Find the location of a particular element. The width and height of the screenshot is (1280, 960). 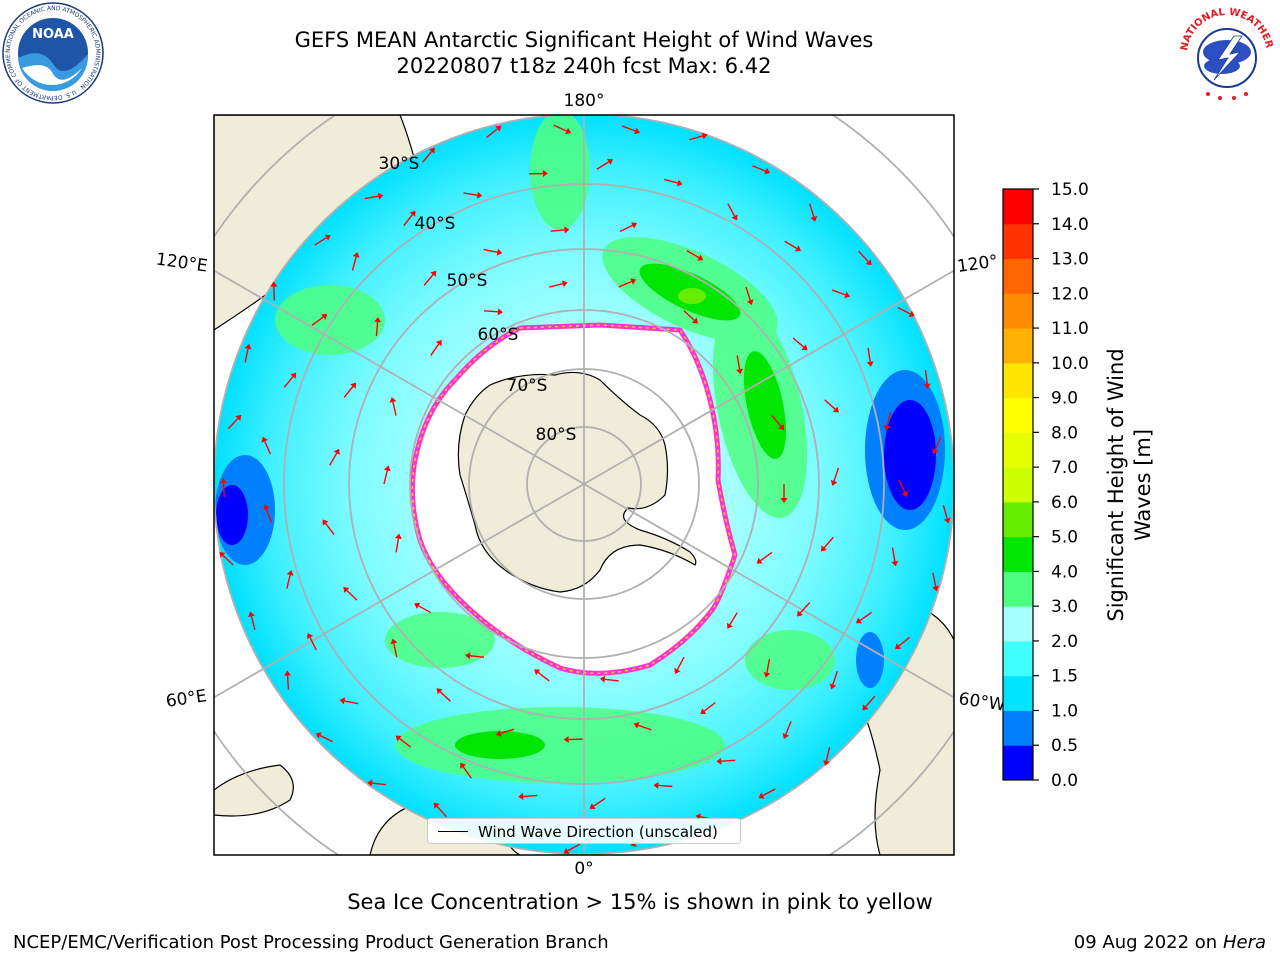

lat-label-60s: 60°S is located at coordinates (498, 335).